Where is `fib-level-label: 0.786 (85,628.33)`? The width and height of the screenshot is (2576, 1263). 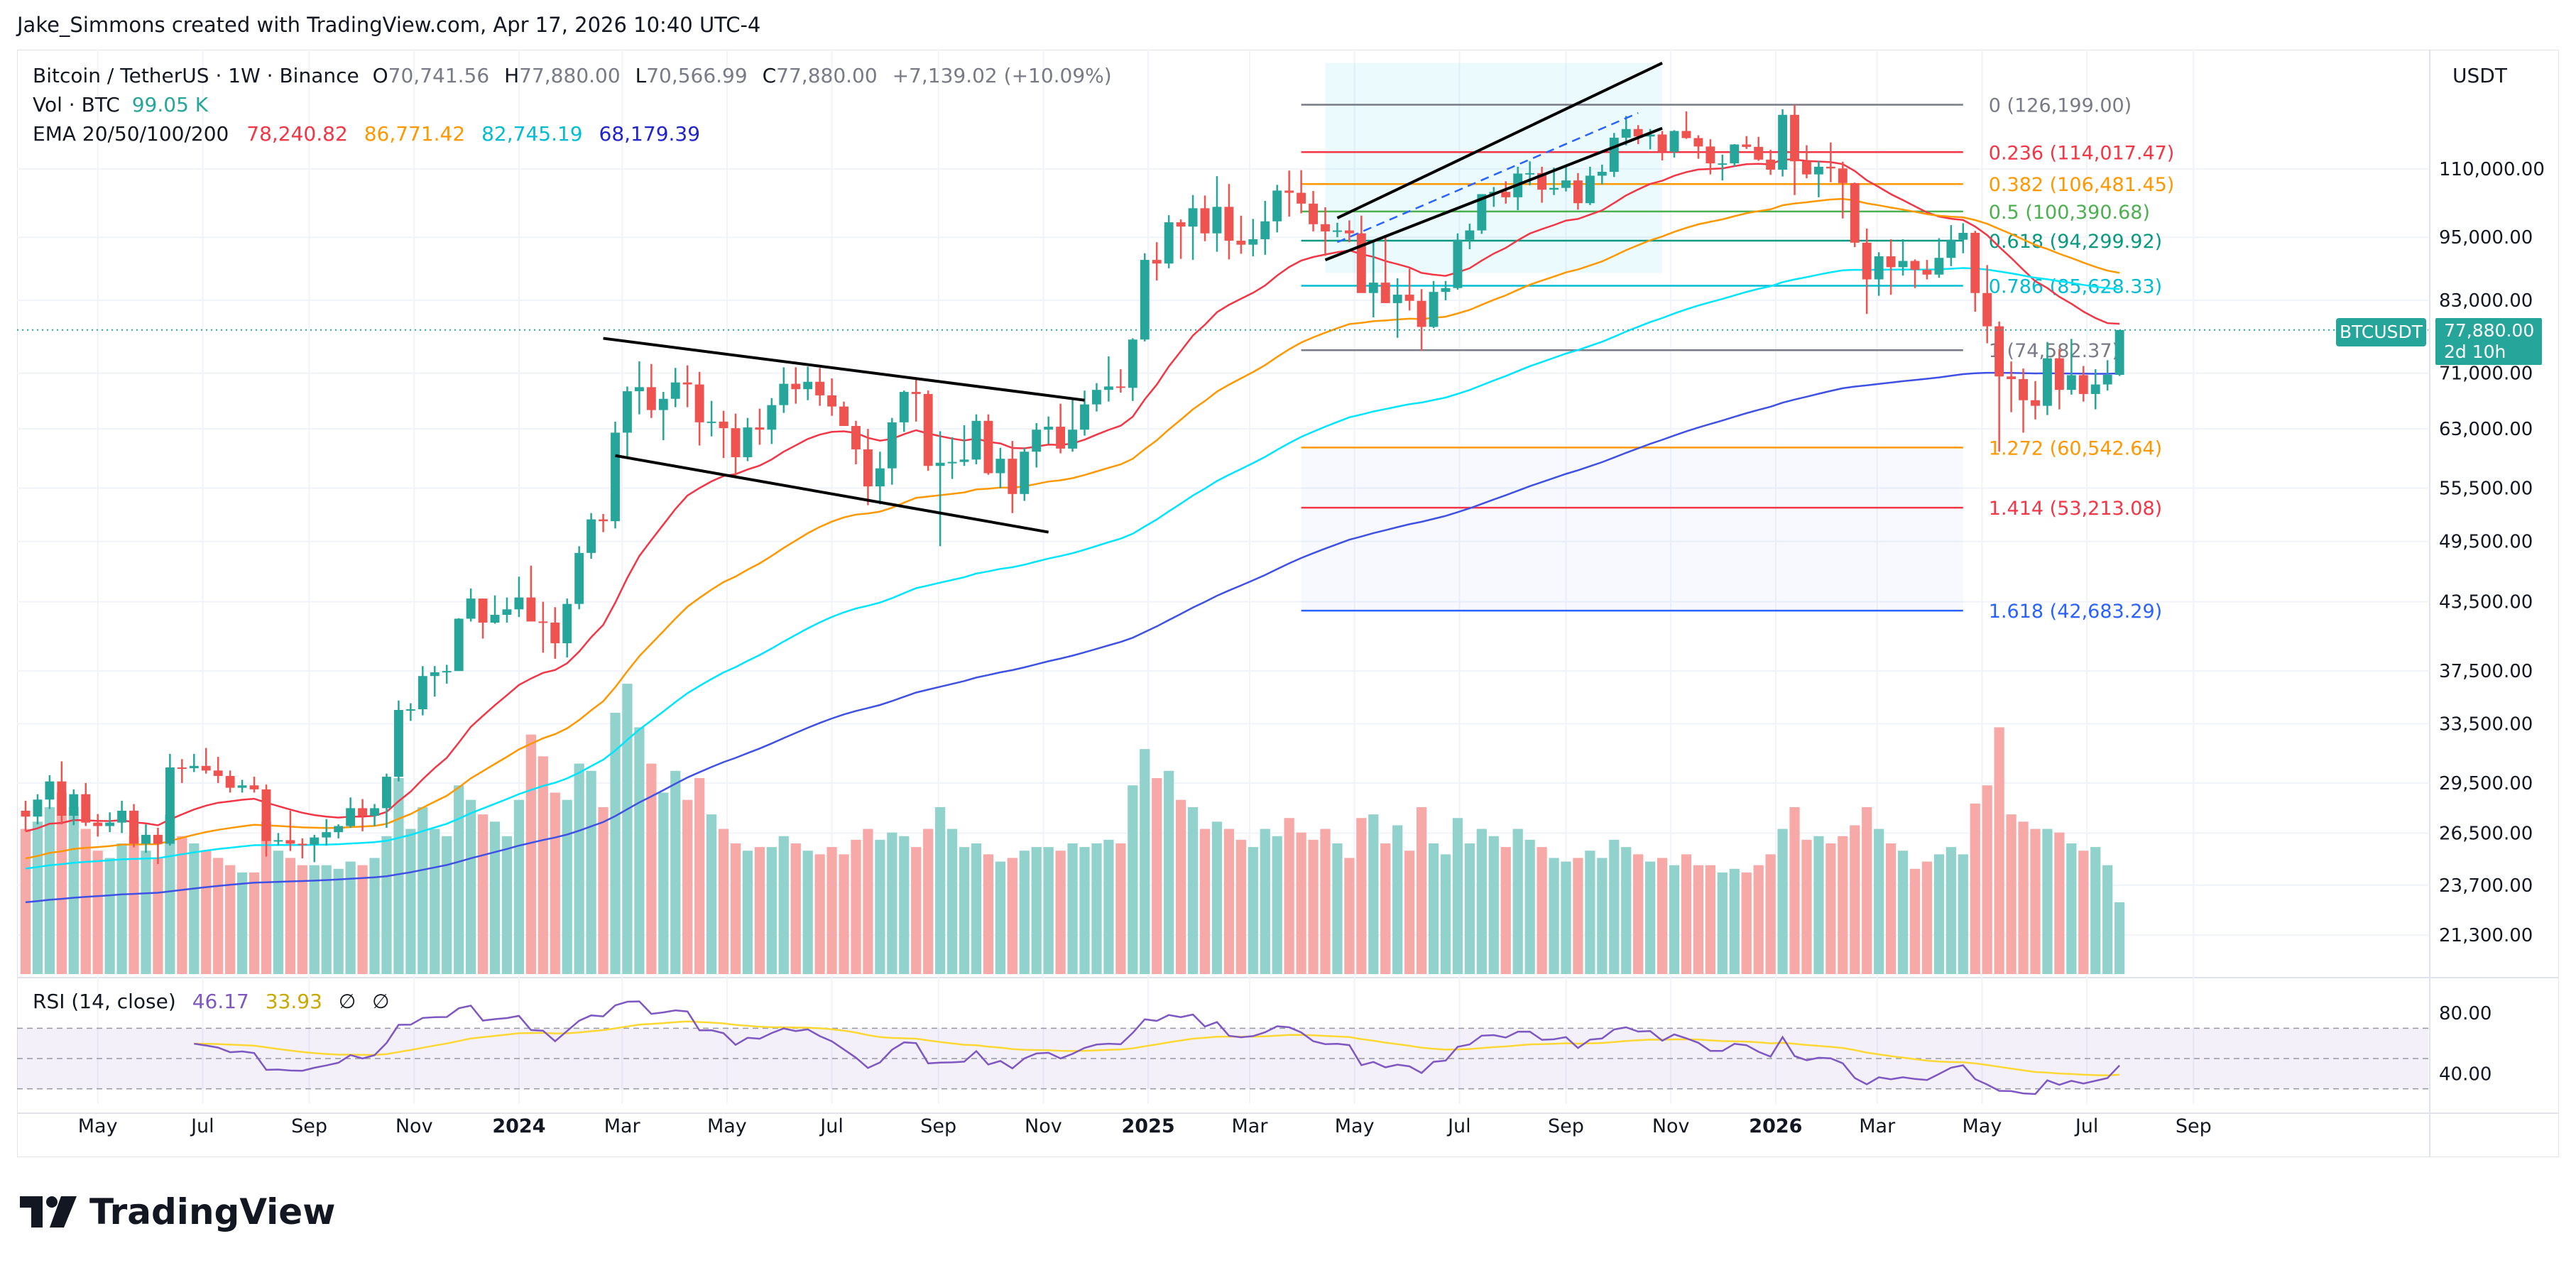
fib-level-label: 0.786 (85,628.33) is located at coordinates (2075, 286).